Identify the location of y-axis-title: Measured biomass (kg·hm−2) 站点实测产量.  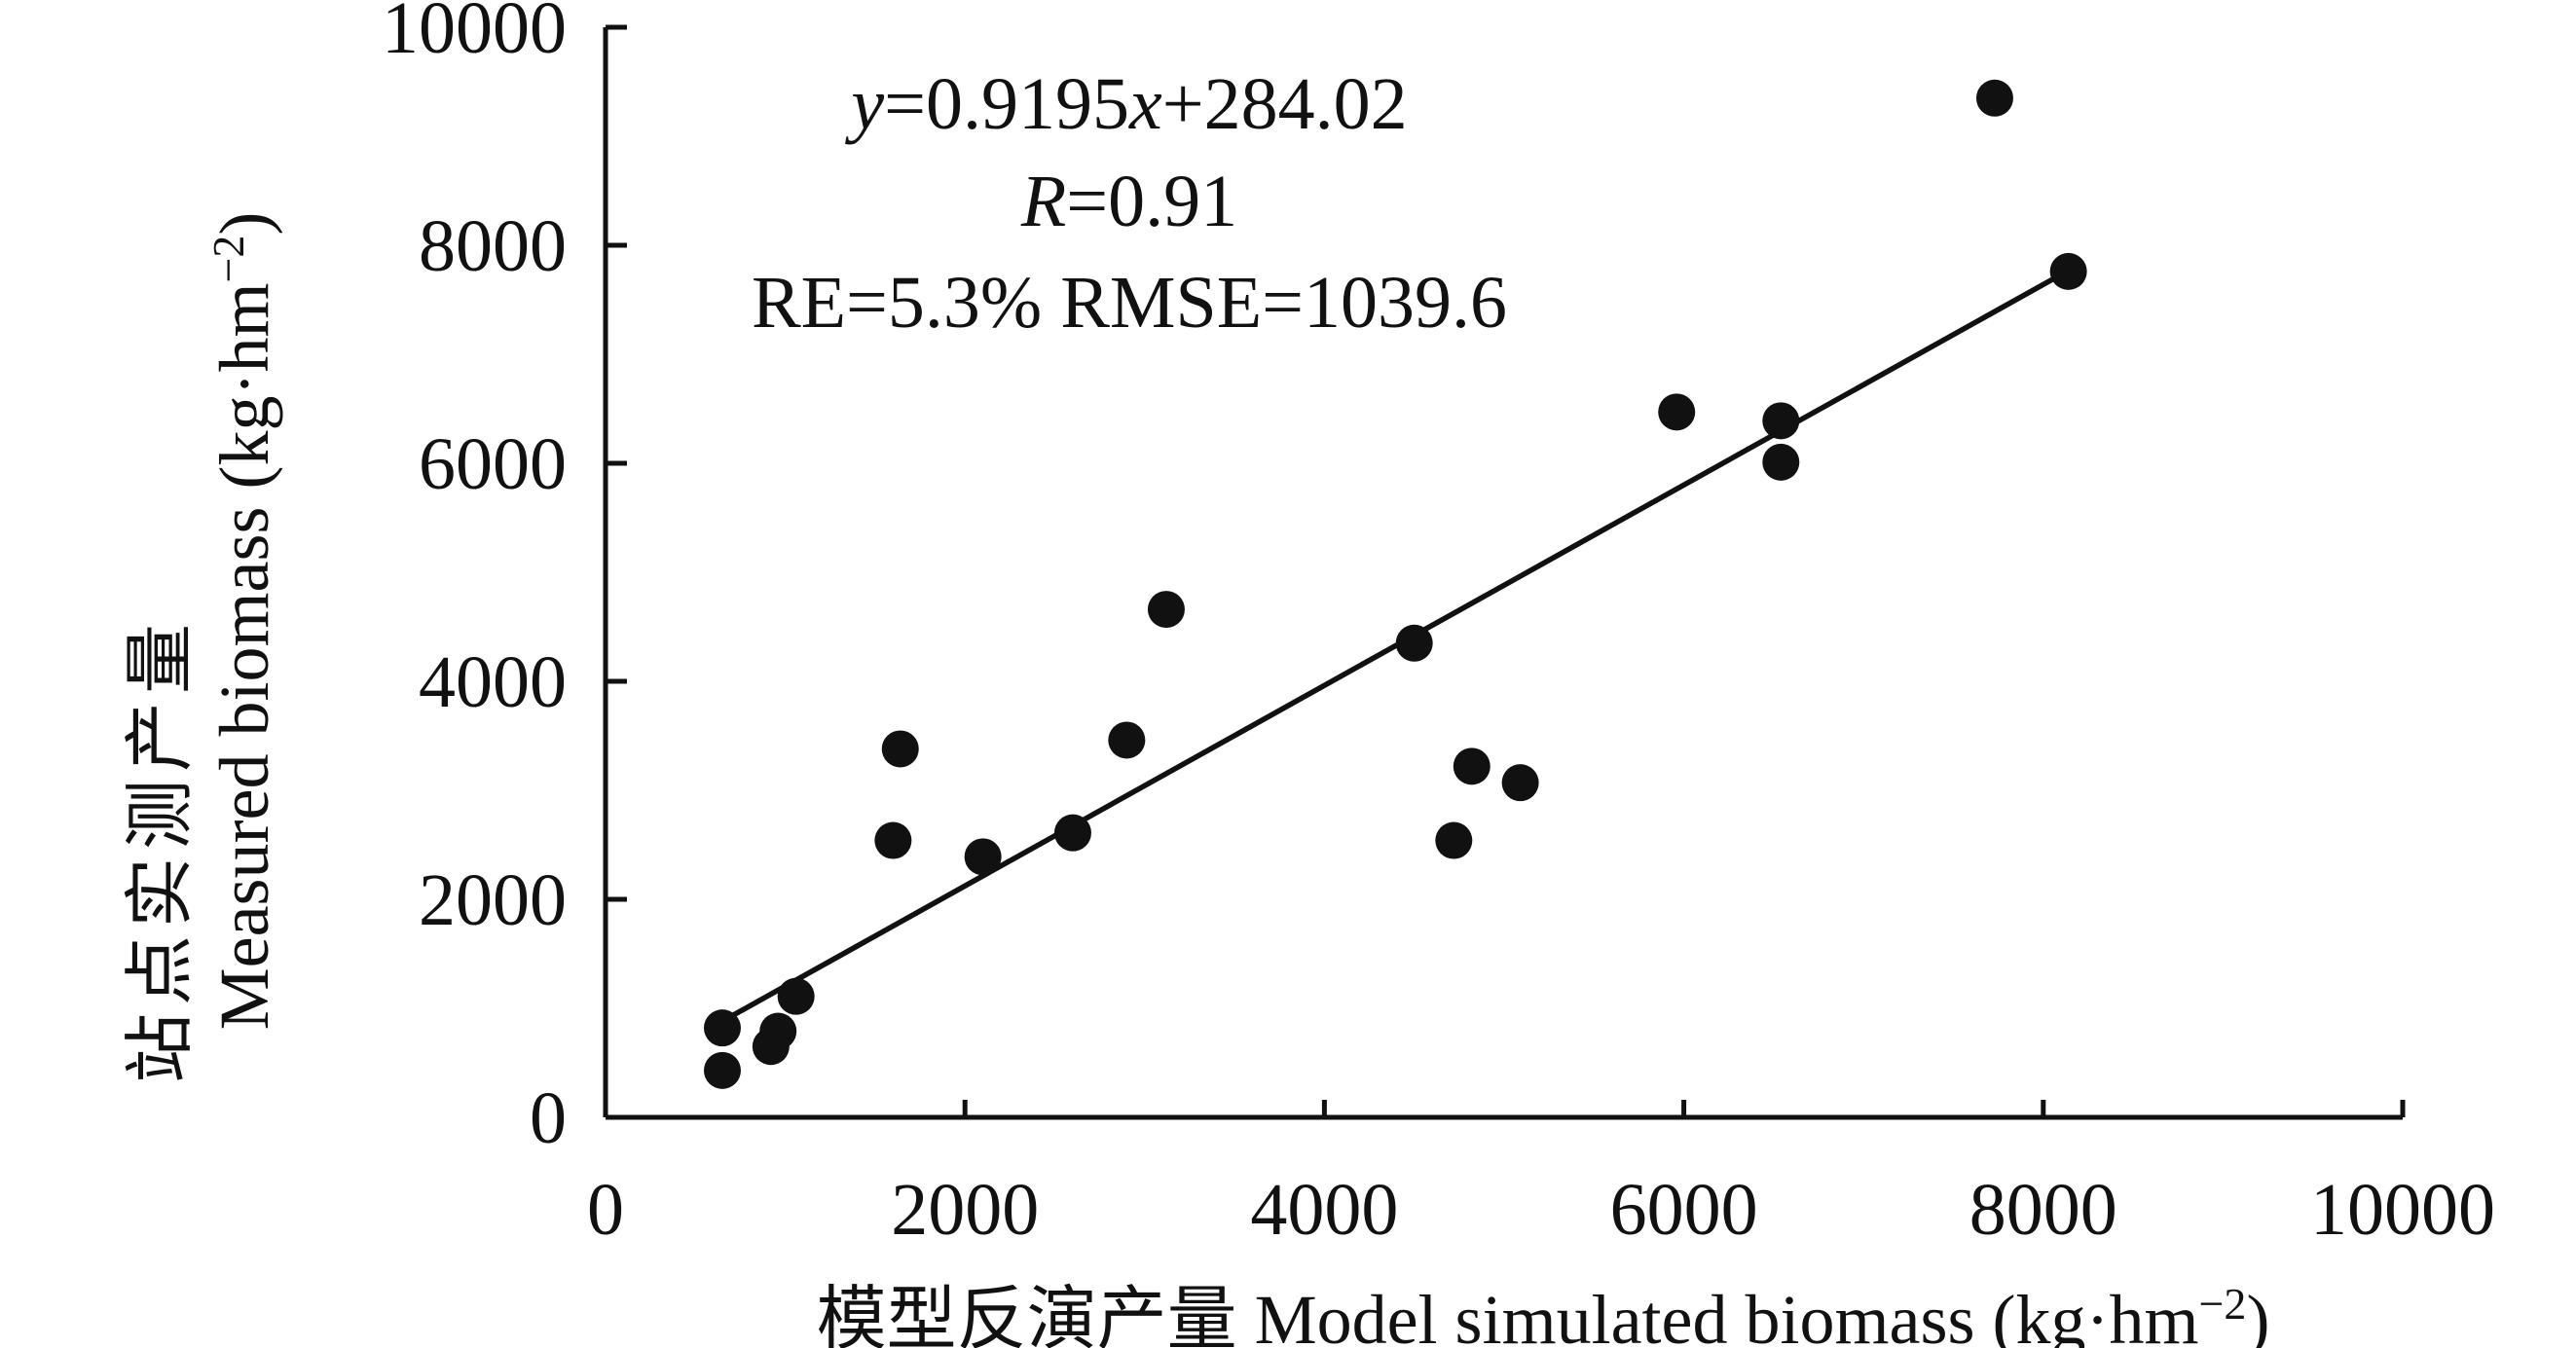
(202, 647).